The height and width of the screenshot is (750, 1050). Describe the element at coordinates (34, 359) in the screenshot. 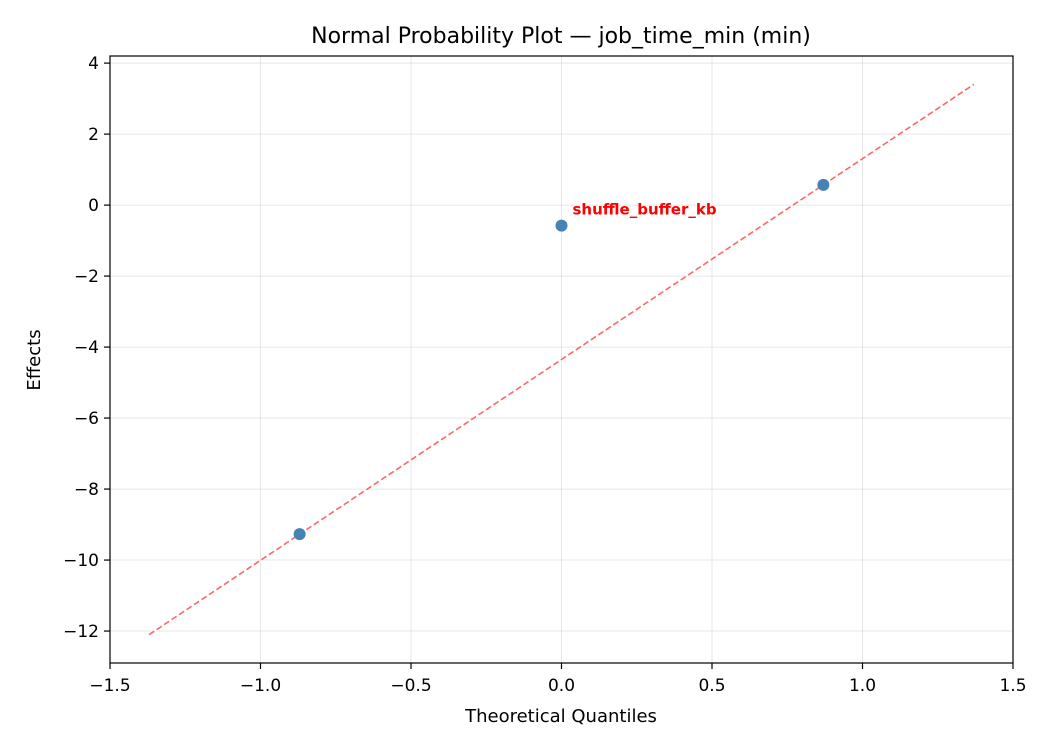

I see `y-axis-label: Effects` at that location.